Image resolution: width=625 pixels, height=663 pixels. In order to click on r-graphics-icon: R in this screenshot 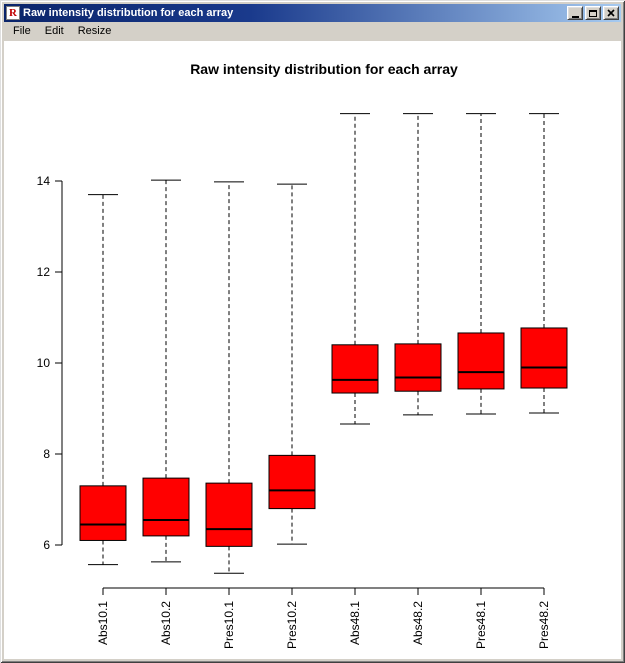, I will do `click(13, 13)`.